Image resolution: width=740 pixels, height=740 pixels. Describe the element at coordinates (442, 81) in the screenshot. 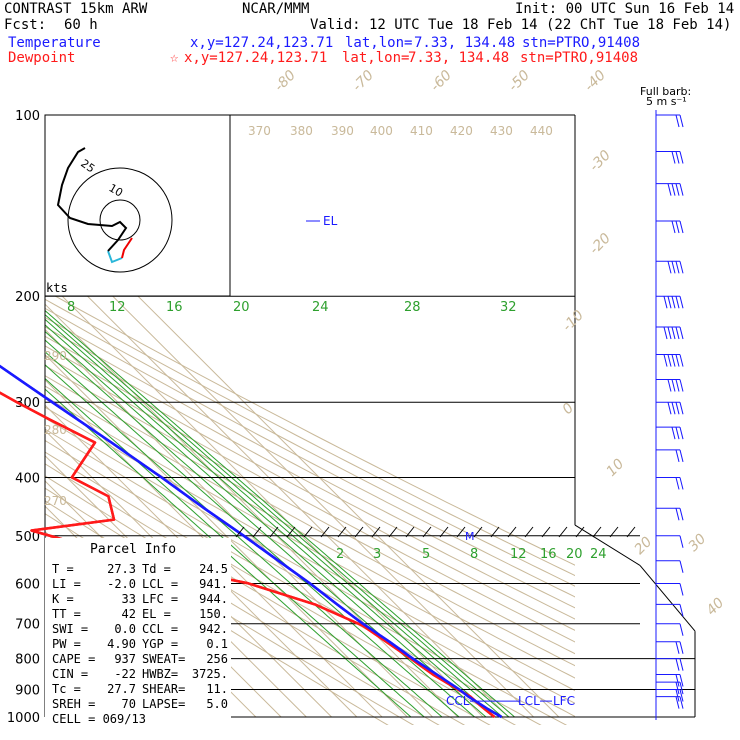

I see `isotherm-label: -60` at that location.